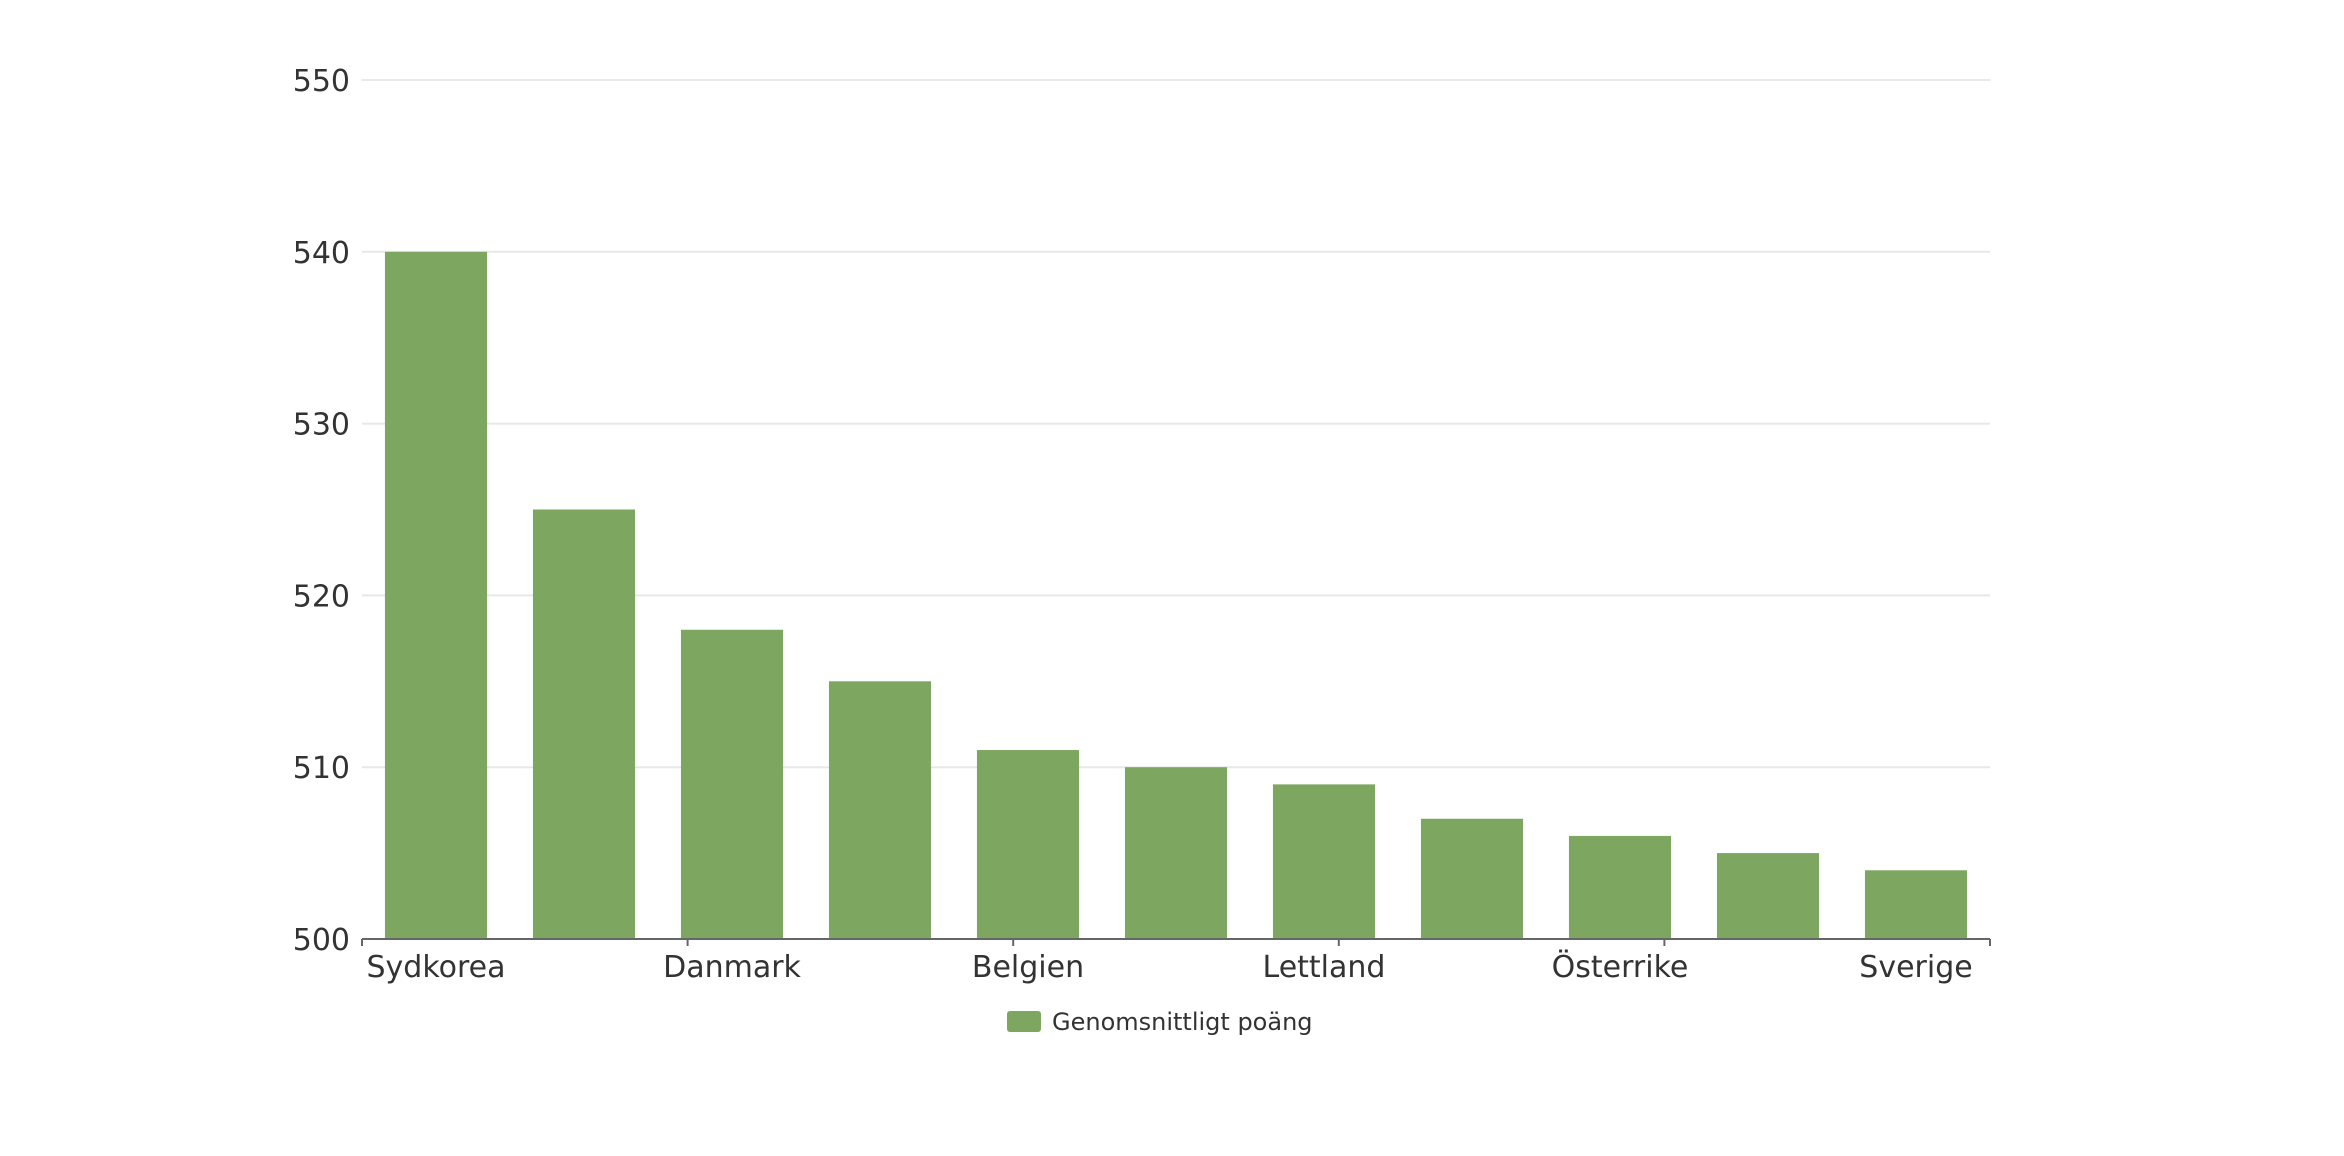  I want to click on x-tick-label: Sverige, so click(1915, 967).